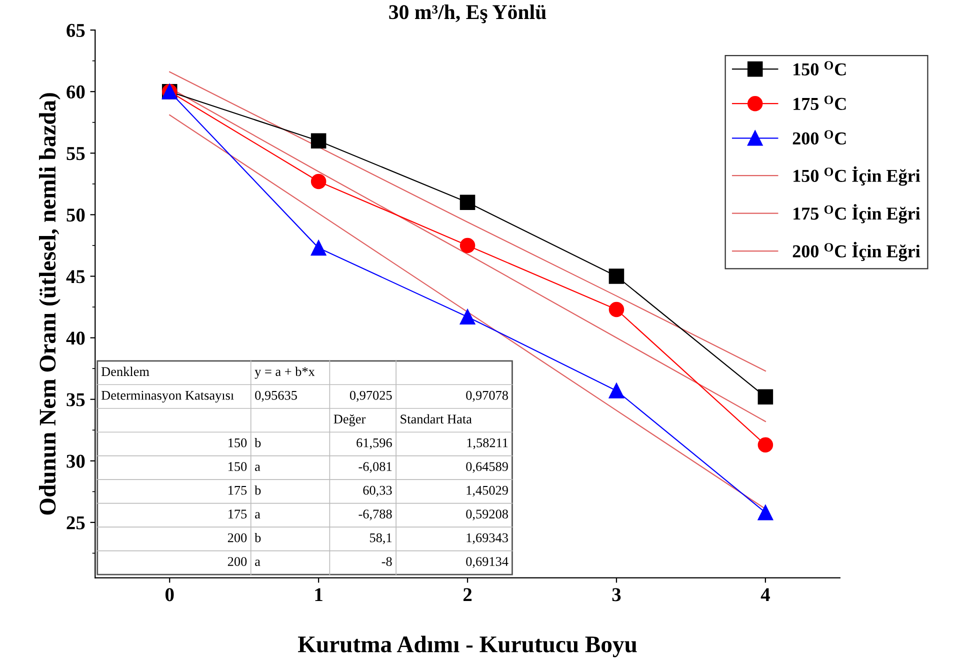  What do you see at coordinates (75, 30) in the screenshot?
I see `y-tick-label: 65` at bounding box center [75, 30].